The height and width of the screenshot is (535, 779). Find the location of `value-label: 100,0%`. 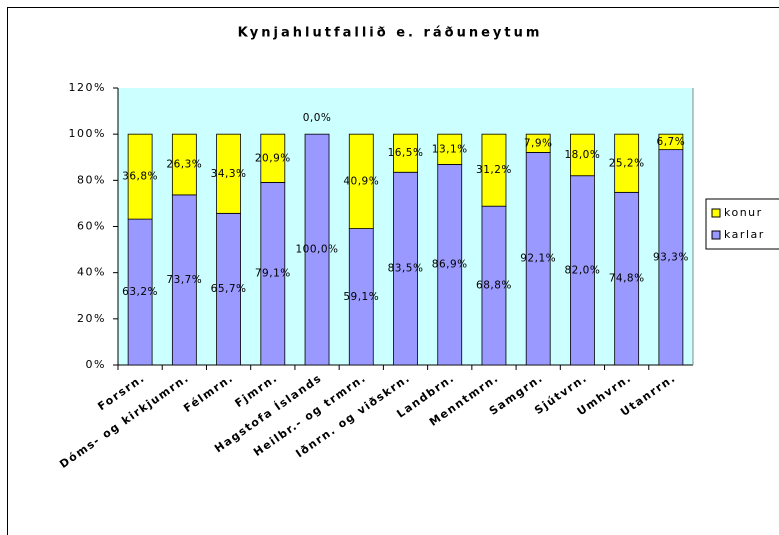

value-label: 100,0% is located at coordinates (317, 250).